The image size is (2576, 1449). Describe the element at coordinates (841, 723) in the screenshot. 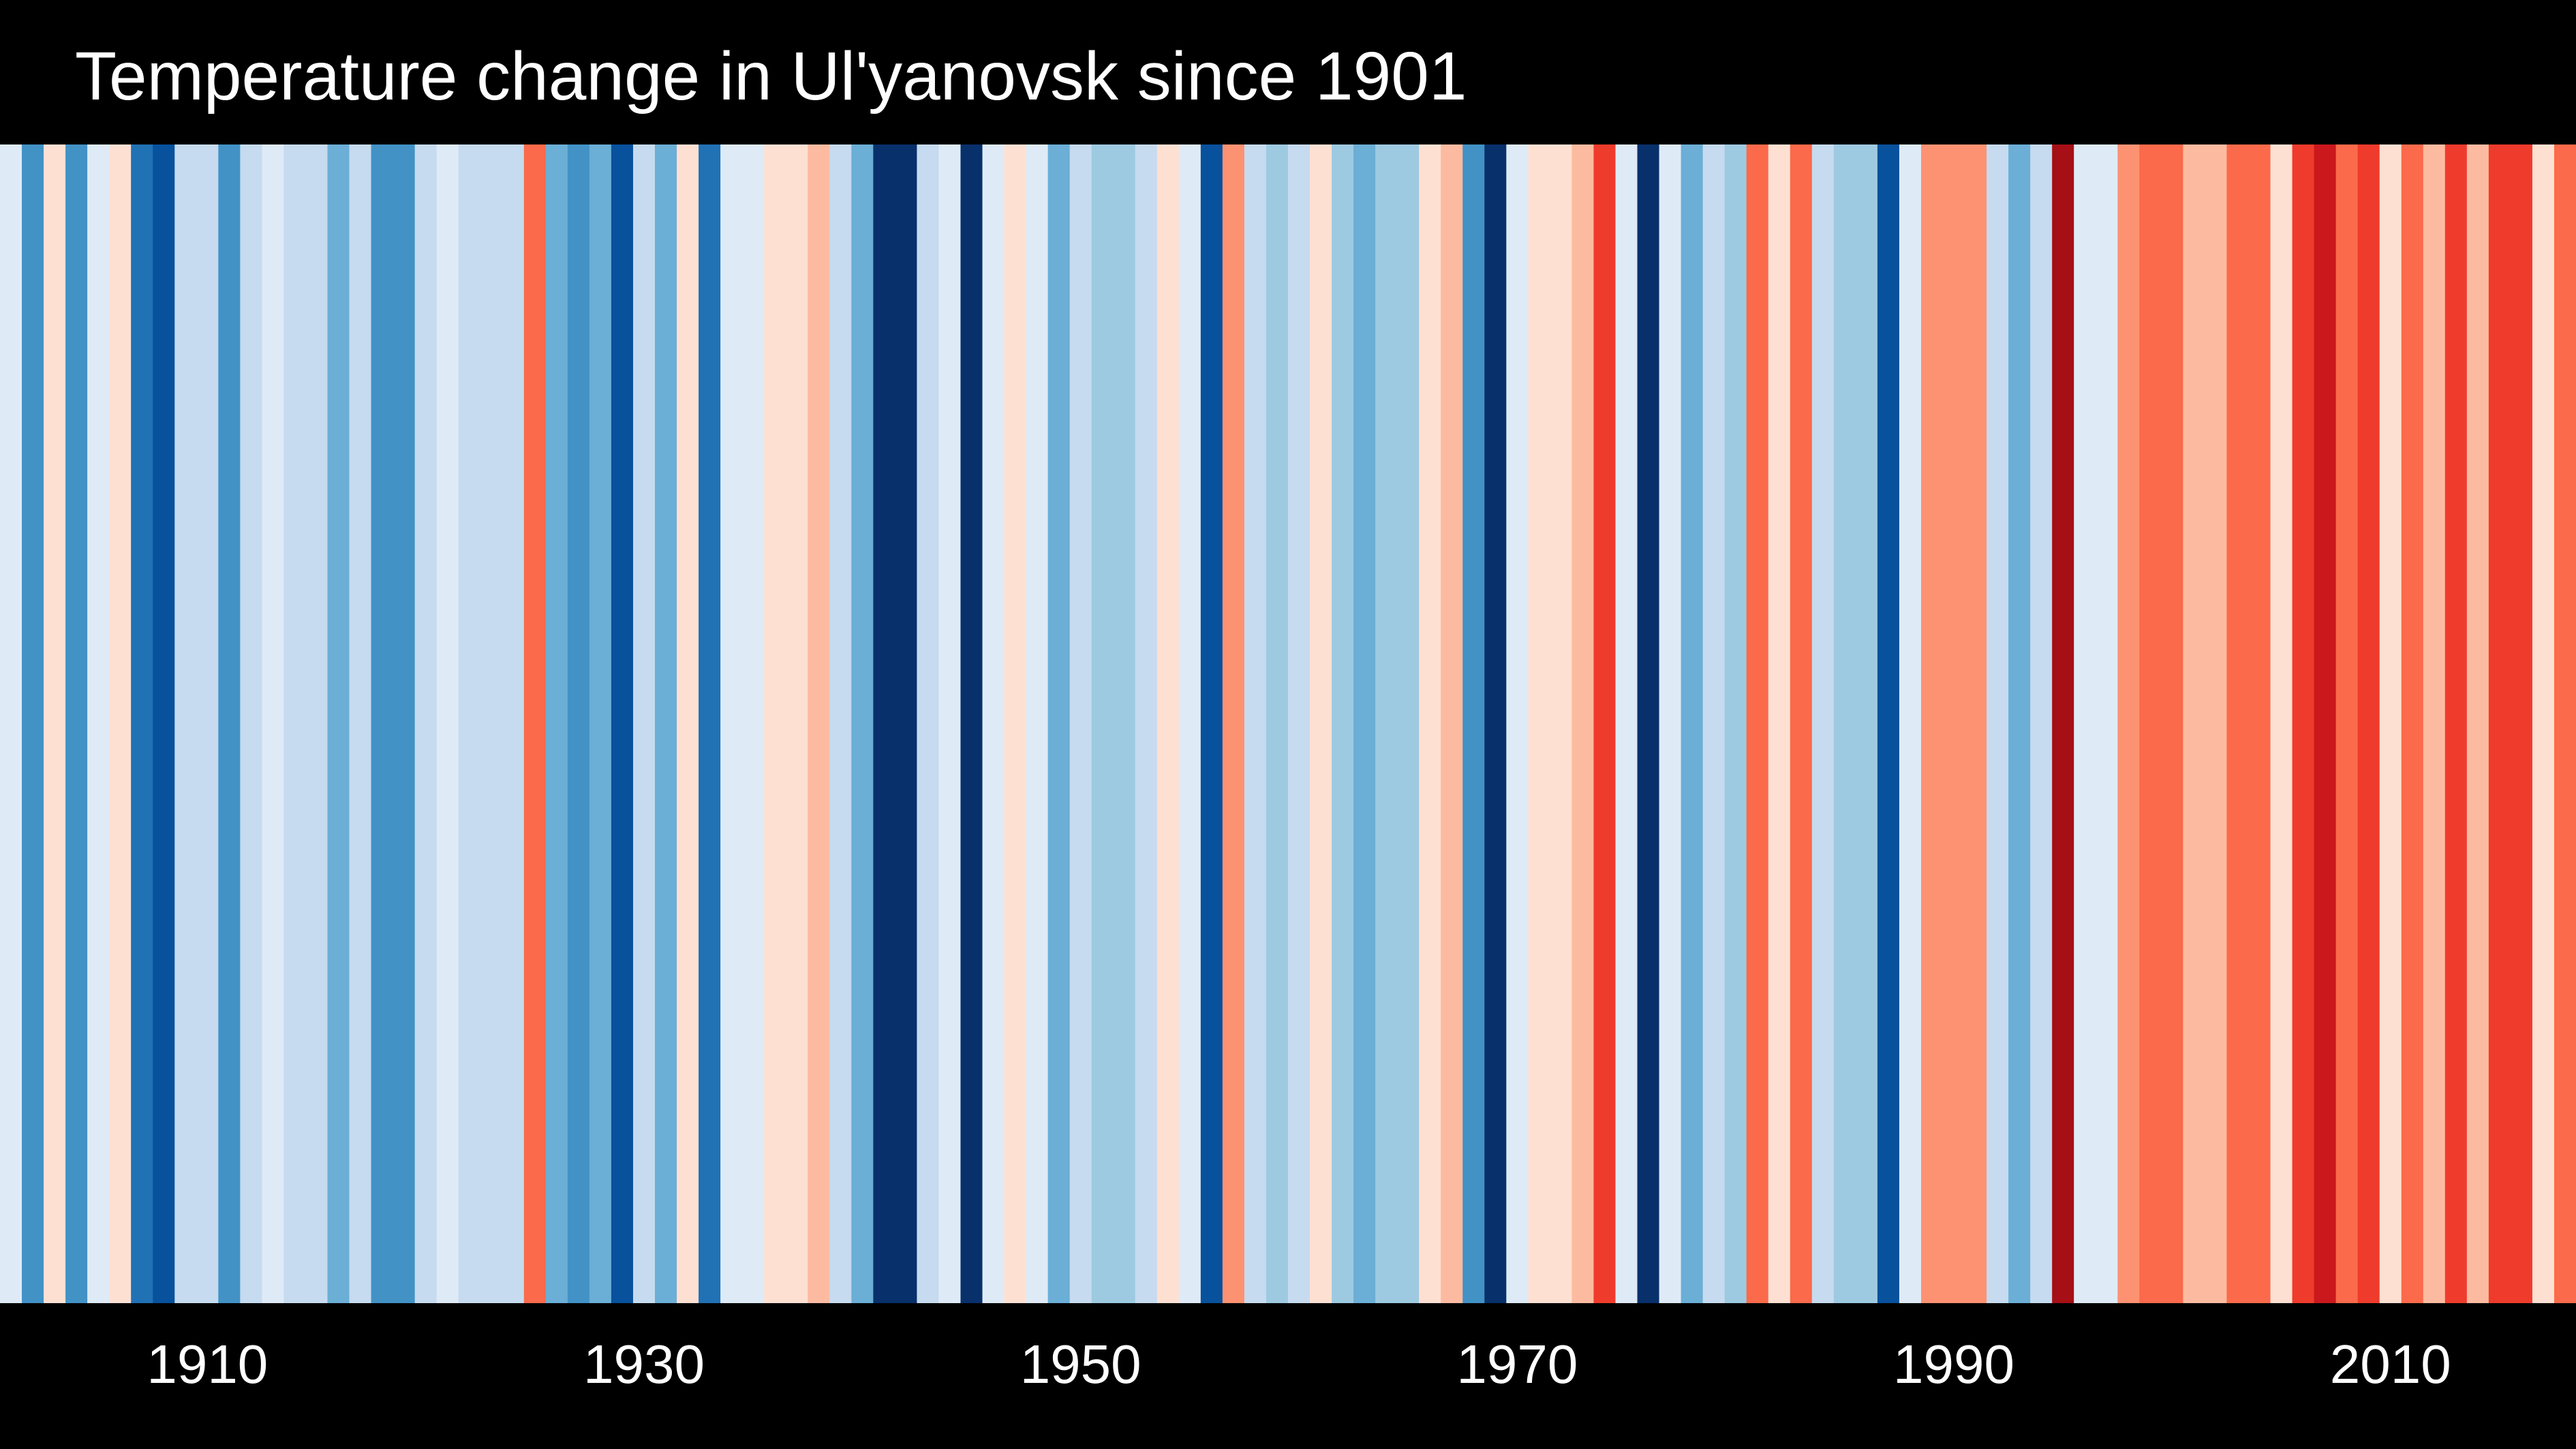

I see `stripe-1939` at that location.